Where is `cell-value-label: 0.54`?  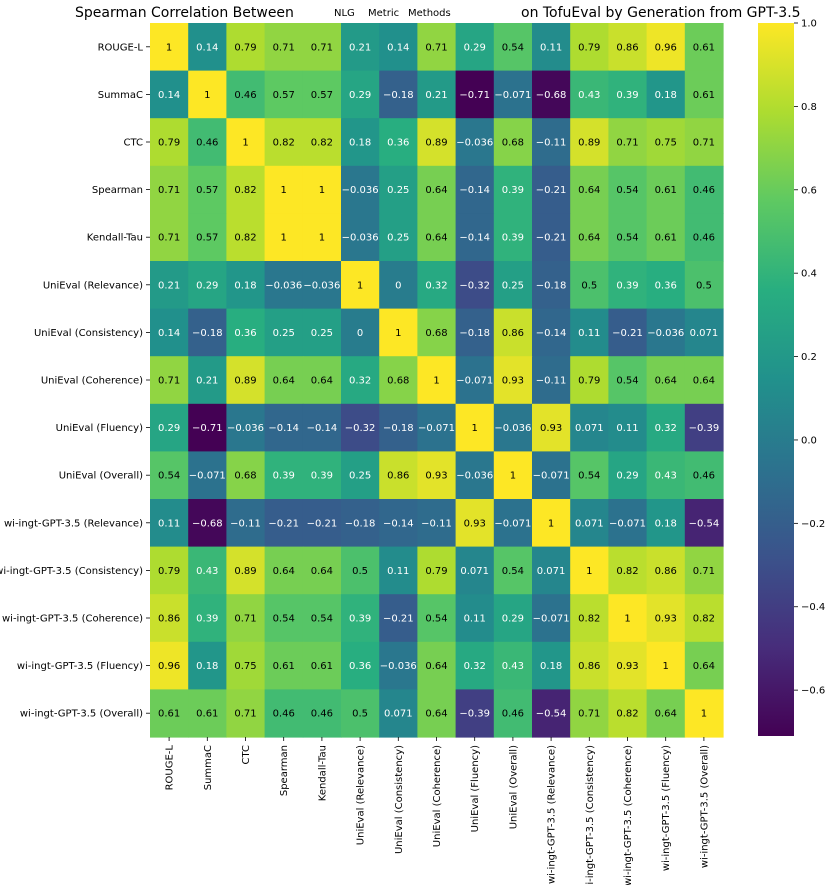 cell-value-label: 0.54 is located at coordinates (627, 190).